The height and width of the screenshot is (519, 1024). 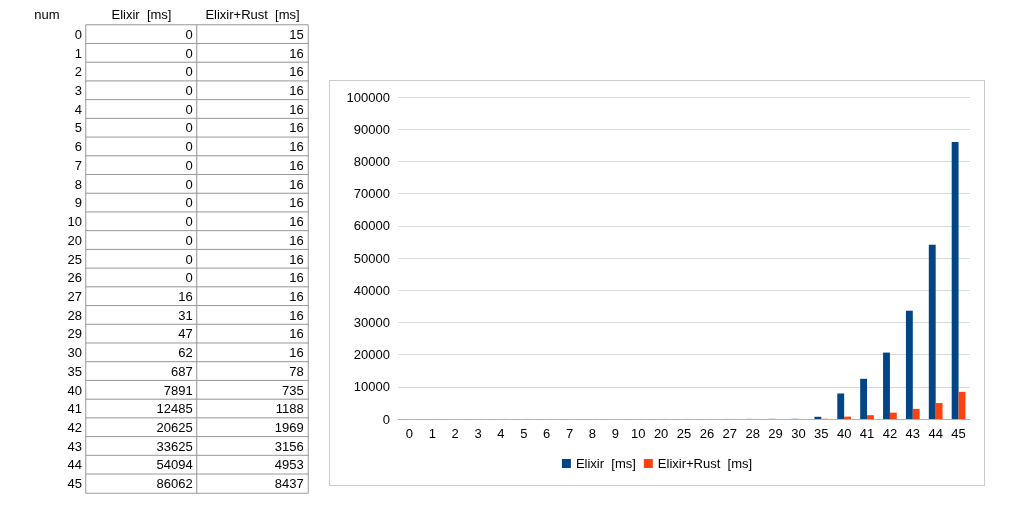 What do you see at coordinates (78, 147) in the screenshot?
I see `y-tick-label: 6` at bounding box center [78, 147].